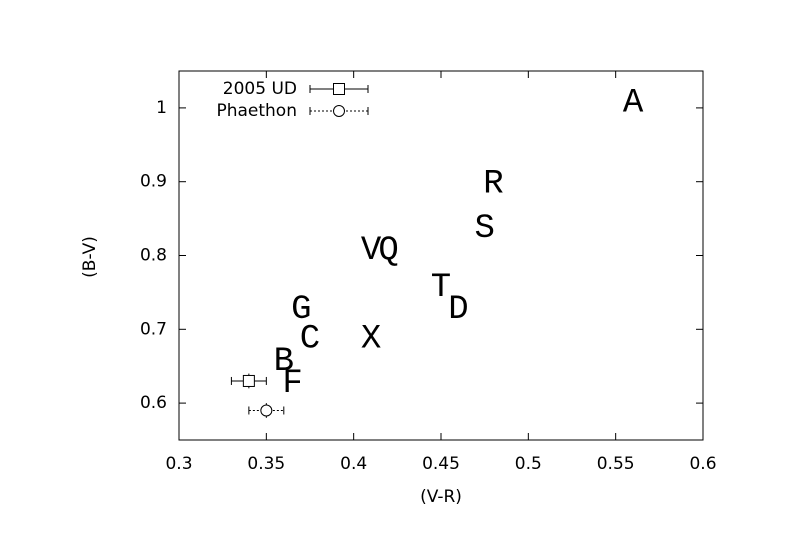  Describe the element at coordinates (301, 310) in the screenshot. I see `class-label: G` at that location.